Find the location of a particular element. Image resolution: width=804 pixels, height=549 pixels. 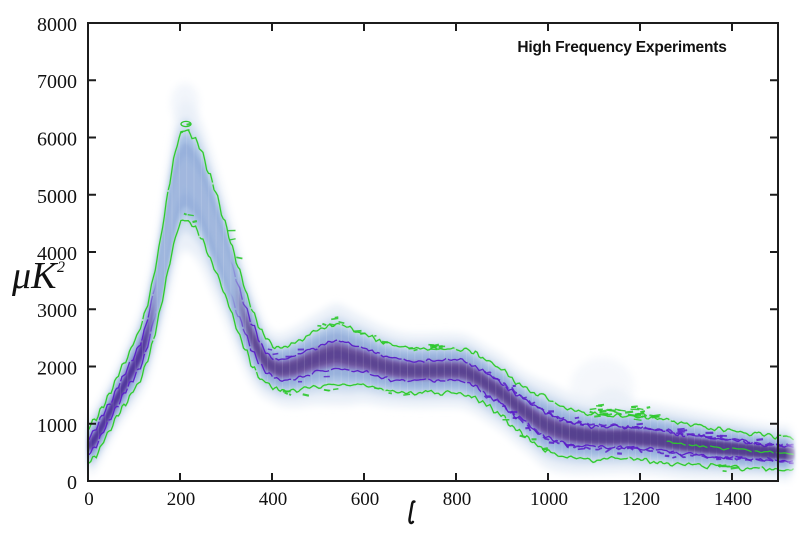

svg-text: 800 is located at coordinates (457, 499).